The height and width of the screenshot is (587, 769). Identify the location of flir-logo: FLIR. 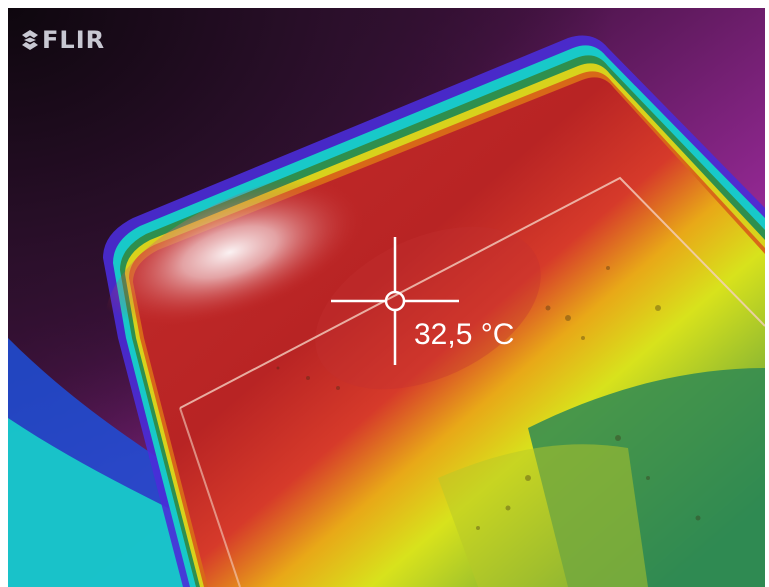
(62, 40).